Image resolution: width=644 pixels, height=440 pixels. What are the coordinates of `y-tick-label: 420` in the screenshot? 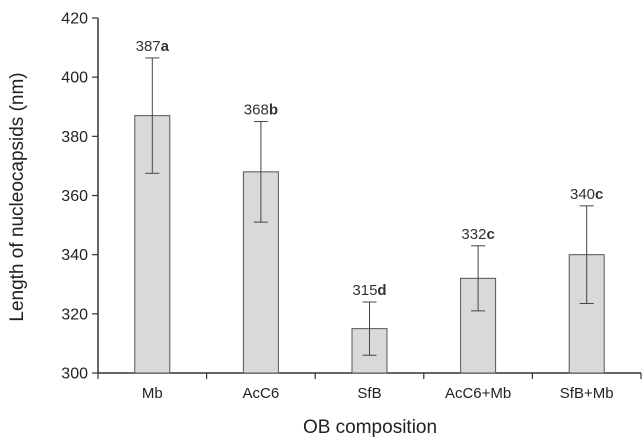 It's located at (74, 19).